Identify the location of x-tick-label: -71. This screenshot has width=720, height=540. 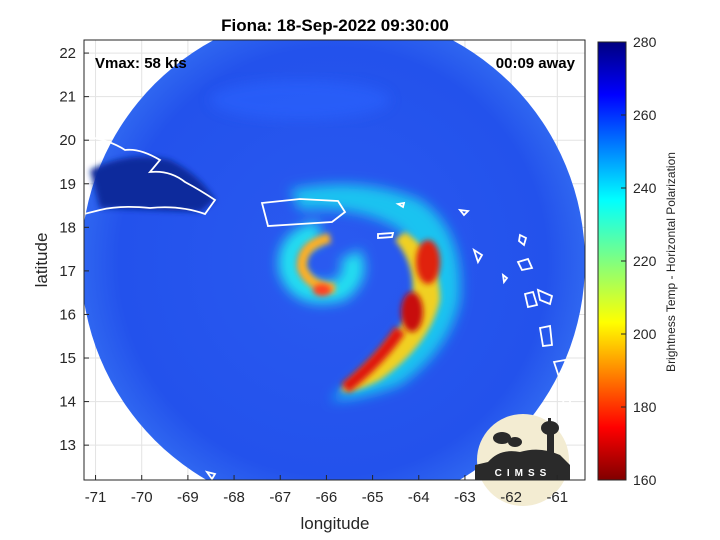
(96, 497).